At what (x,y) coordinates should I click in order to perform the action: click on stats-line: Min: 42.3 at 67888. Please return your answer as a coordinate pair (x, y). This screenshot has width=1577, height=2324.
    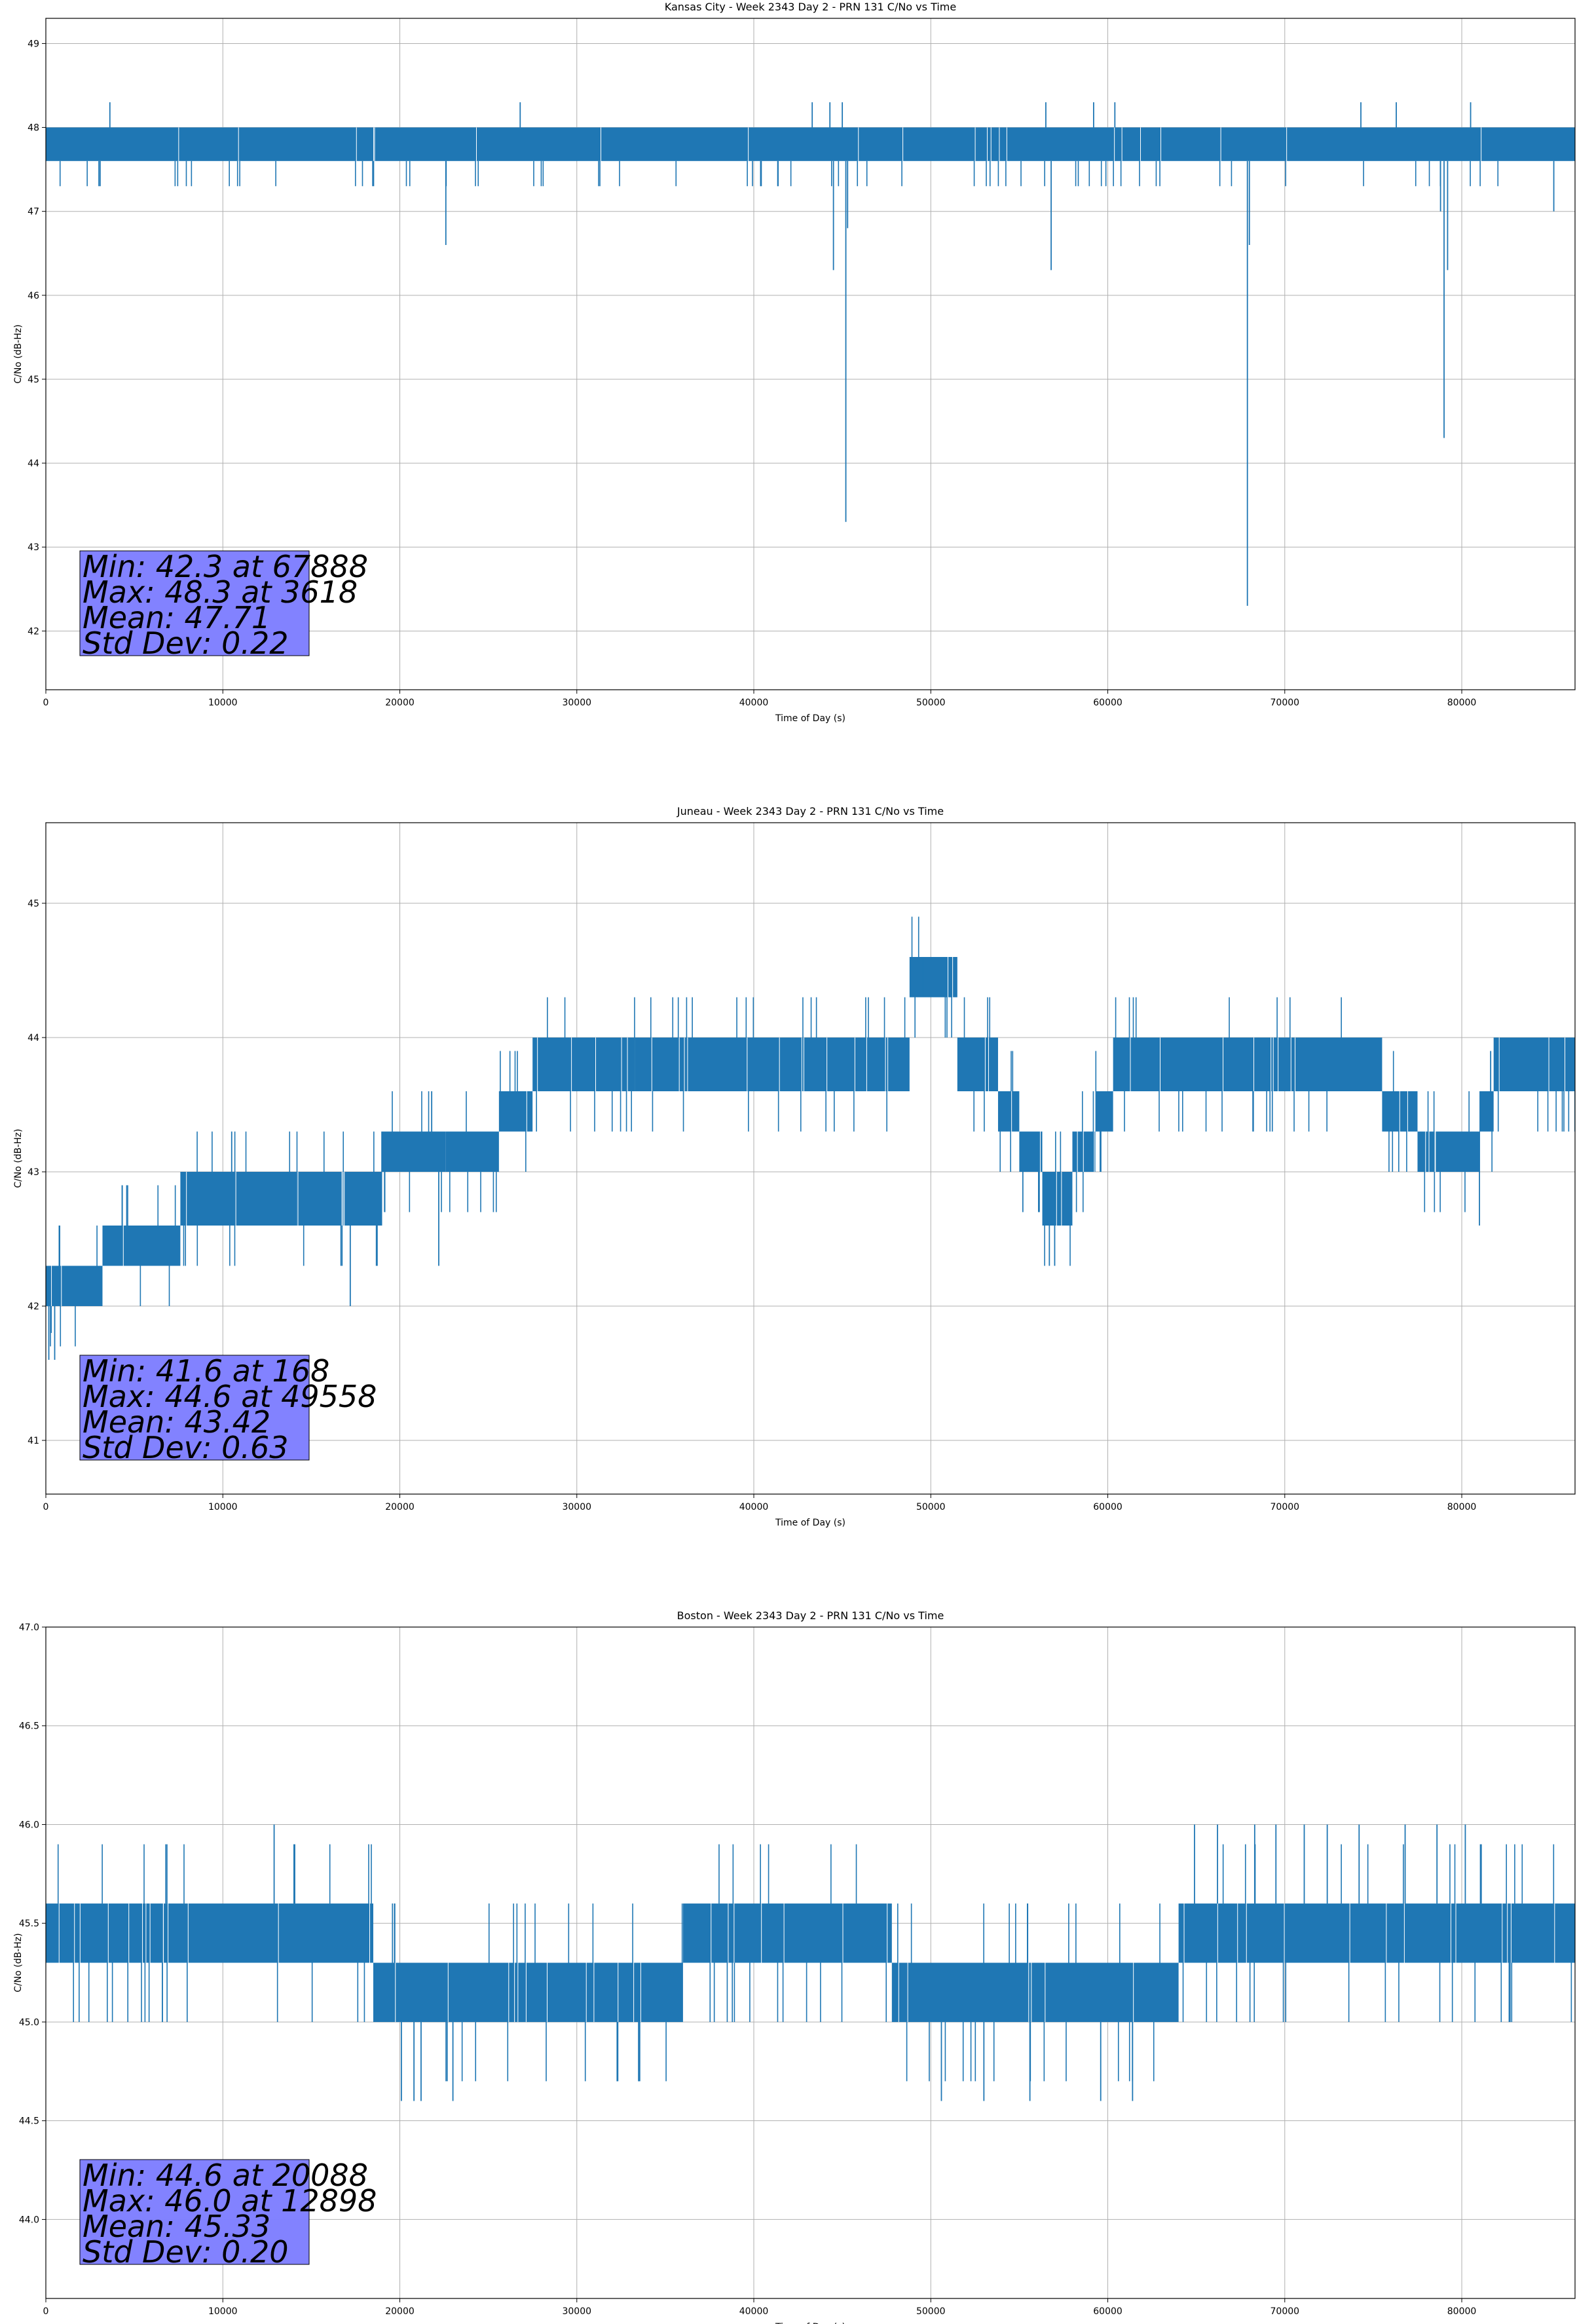
    Looking at the image, I should click on (225, 566).